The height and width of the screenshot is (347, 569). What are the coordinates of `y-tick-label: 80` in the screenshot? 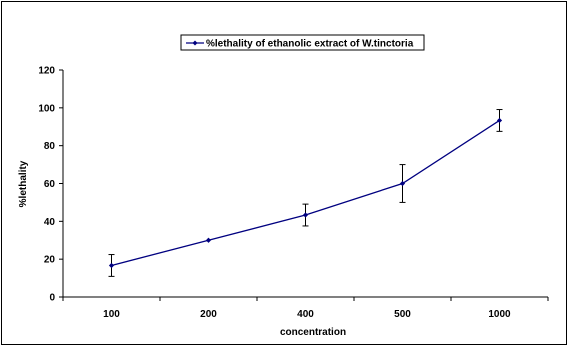 It's located at (50, 146).